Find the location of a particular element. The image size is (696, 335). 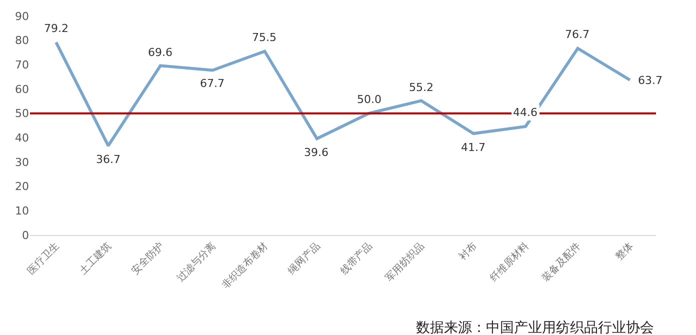

data-label: 39.6 is located at coordinates (316, 152).